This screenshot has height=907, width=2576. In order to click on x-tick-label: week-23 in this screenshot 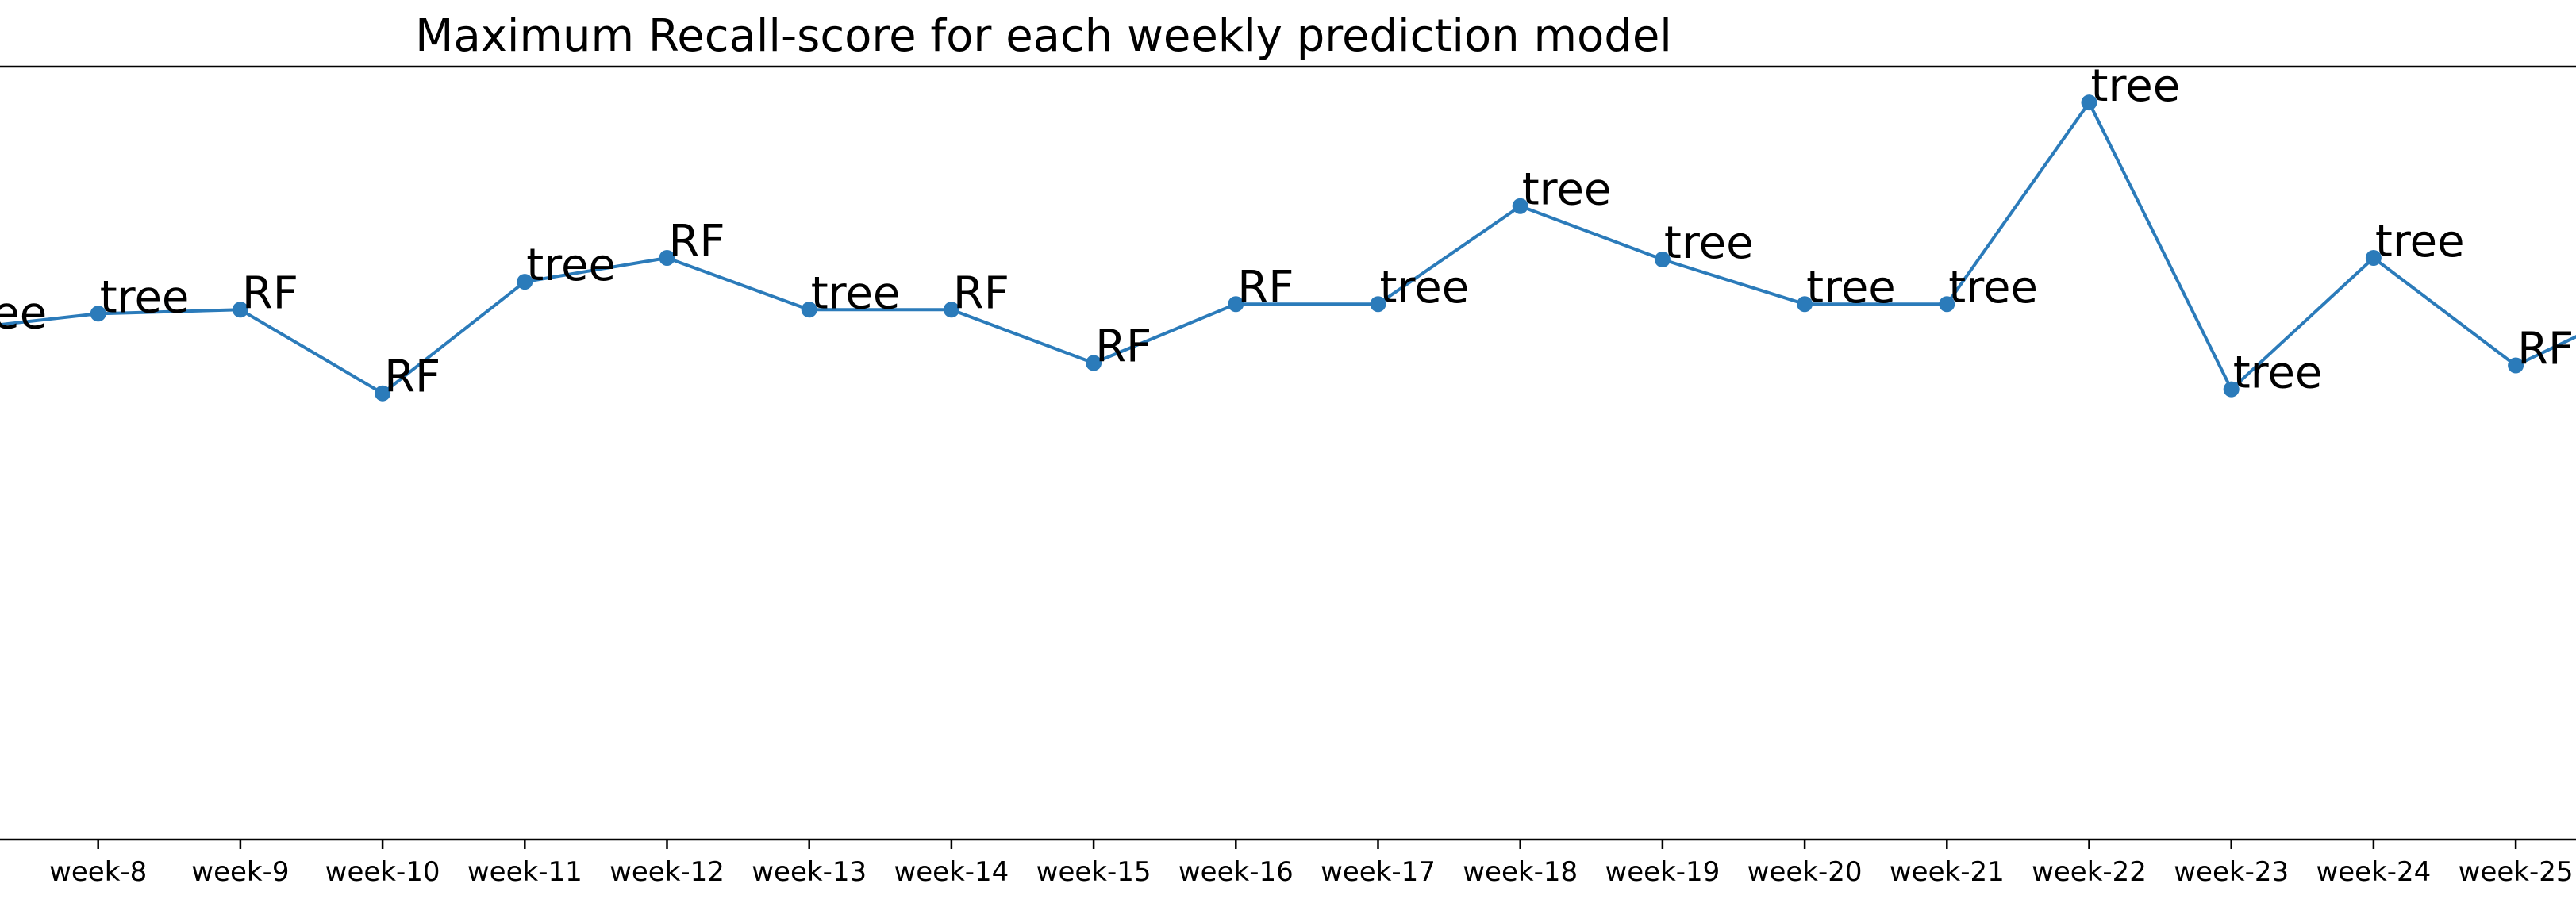, I will do `click(2231, 872)`.